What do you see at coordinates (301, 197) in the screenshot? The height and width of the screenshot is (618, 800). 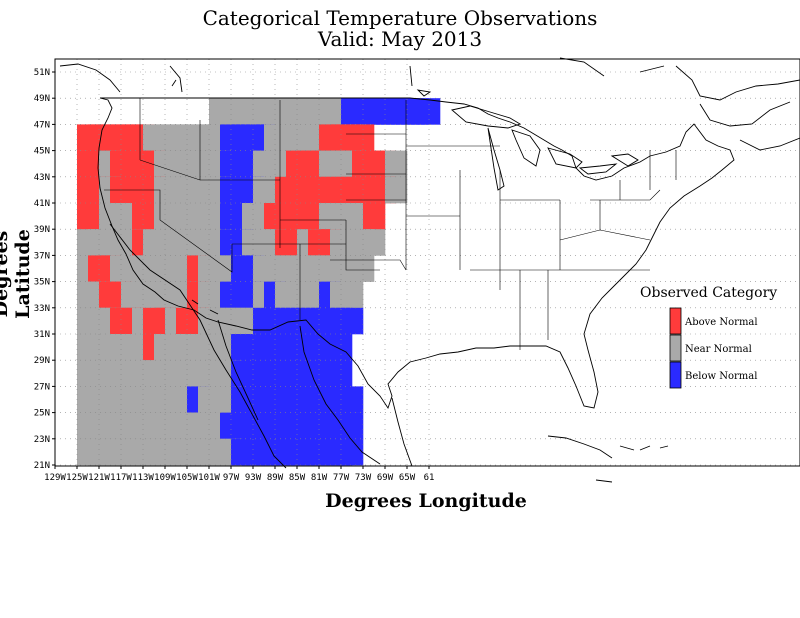 I see `baja-islands` at bounding box center [301, 197].